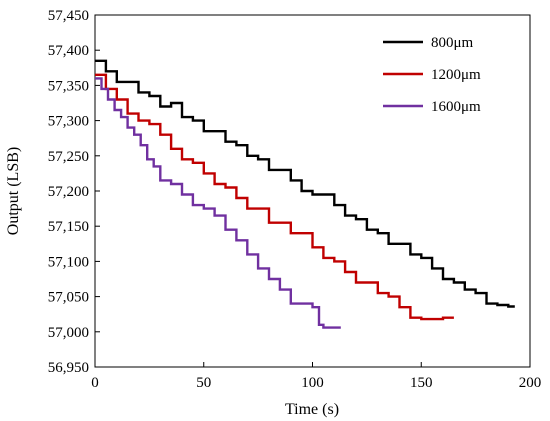 The width and height of the screenshot is (550, 421). What do you see at coordinates (68, 262) in the screenshot?
I see `y-tick-label: 57,100` at bounding box center [68, 262].